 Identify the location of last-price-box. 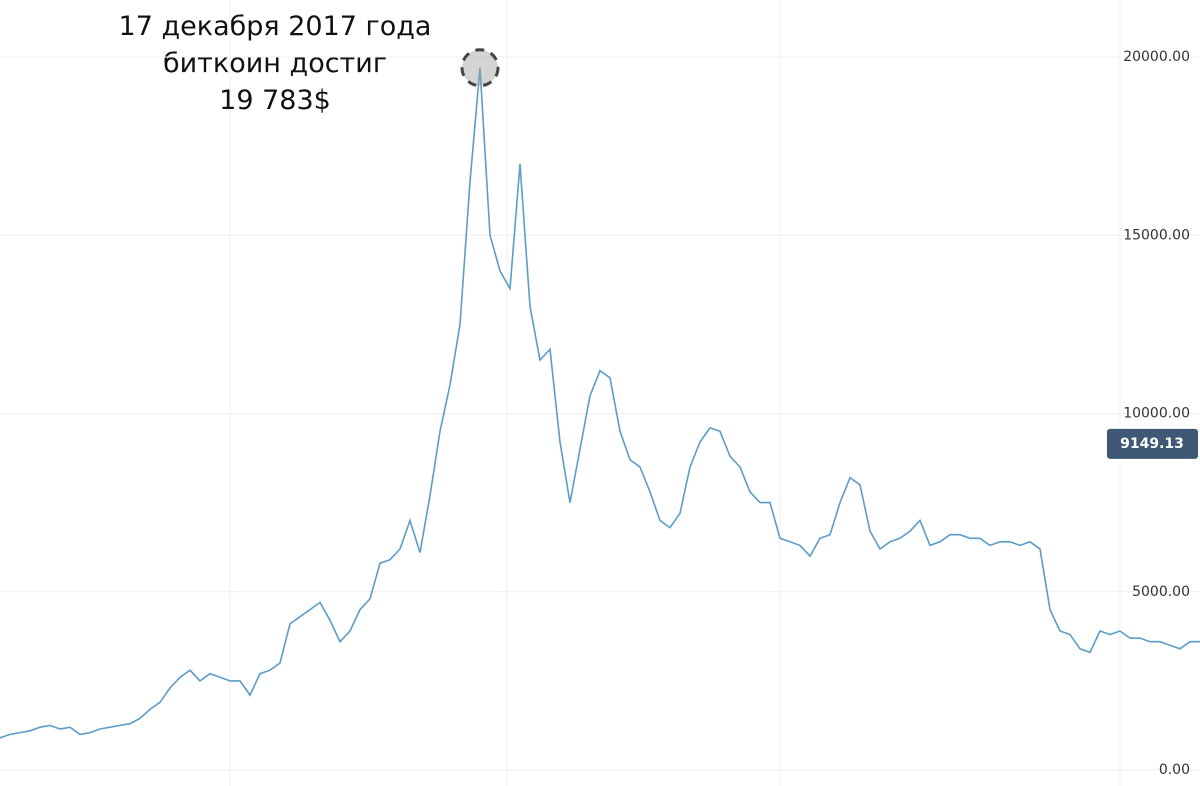
(1152, 443).